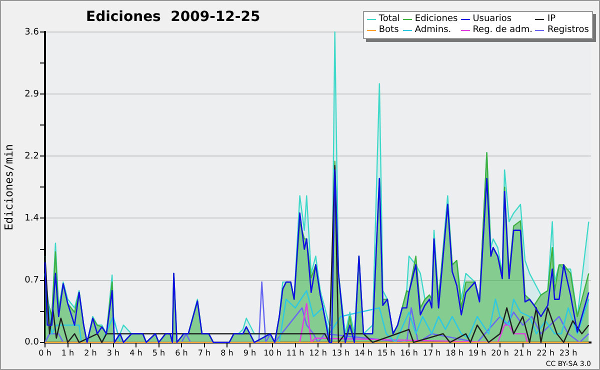 This screenshot has width=600, height=370. I want to click on chart-title: Ediciones 2009-12-25, so click(173, 17).